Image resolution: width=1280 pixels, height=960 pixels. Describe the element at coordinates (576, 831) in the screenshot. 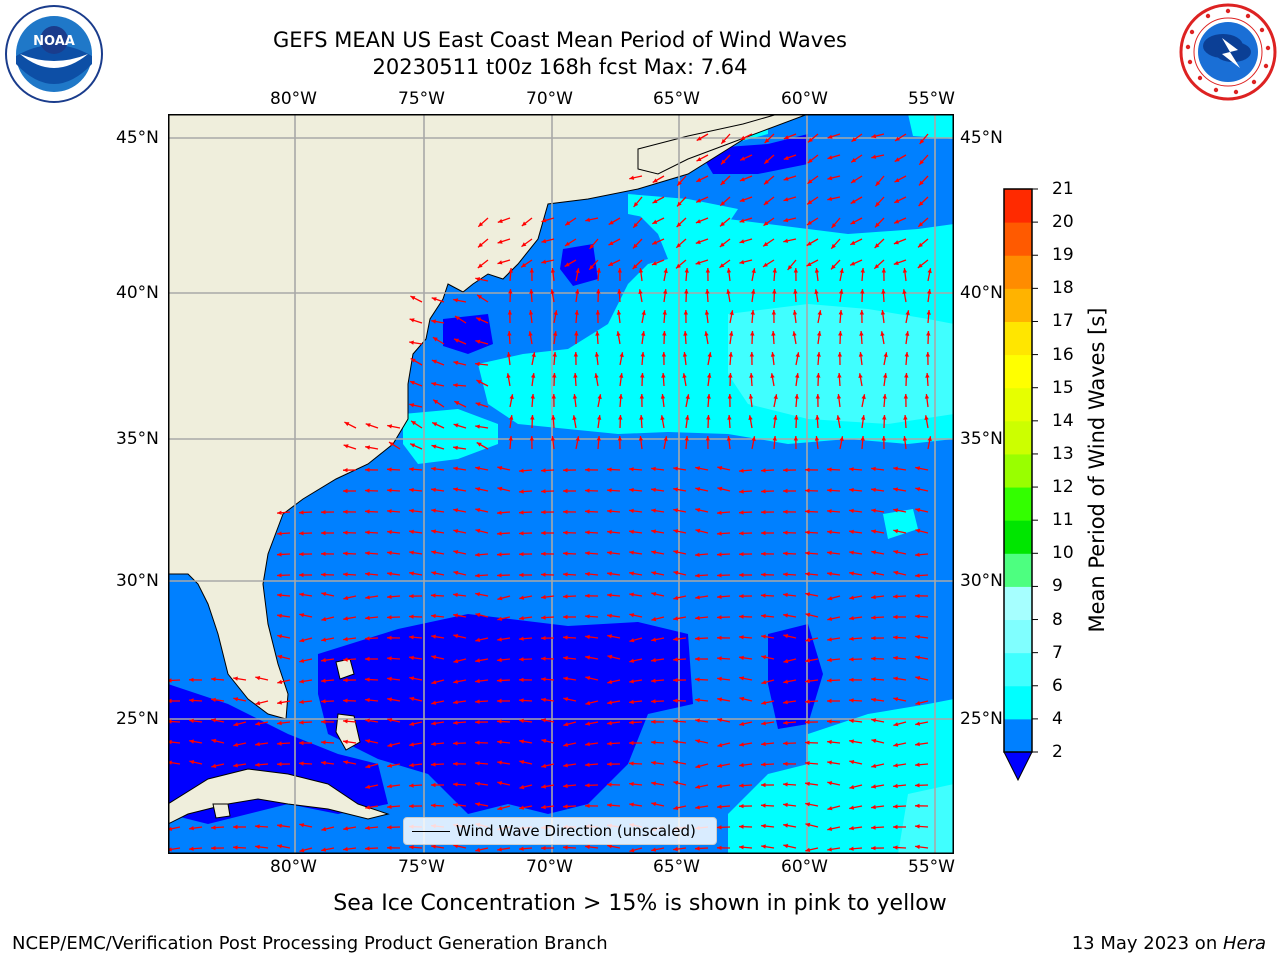

I see `legend-label: Wind Wave Direction (unscaled)` at that location.